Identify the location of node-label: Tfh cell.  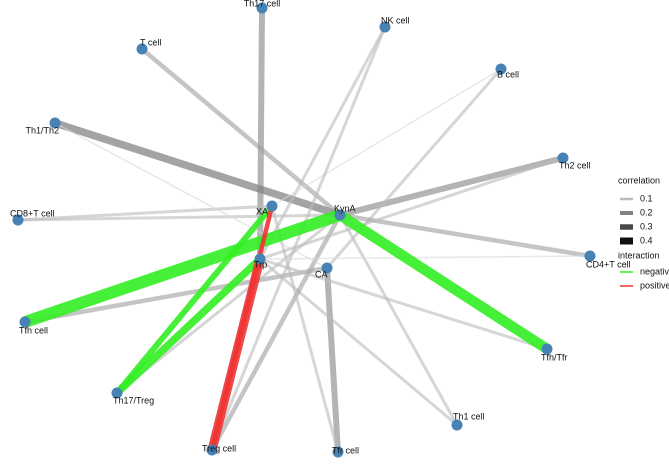
(33, 330).